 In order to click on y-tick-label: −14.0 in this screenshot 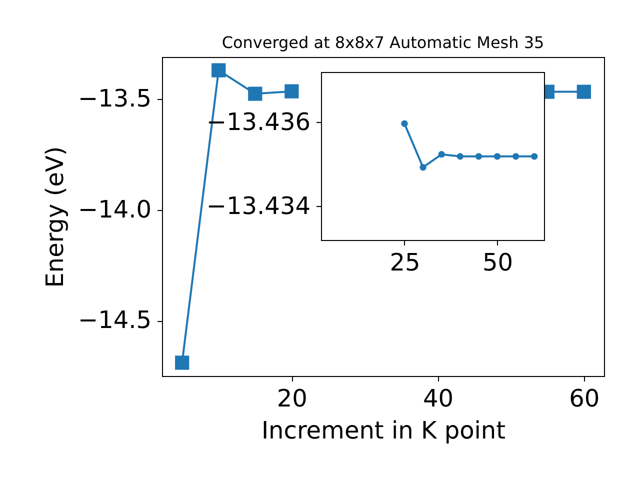, I will do `click(115, 209)`.